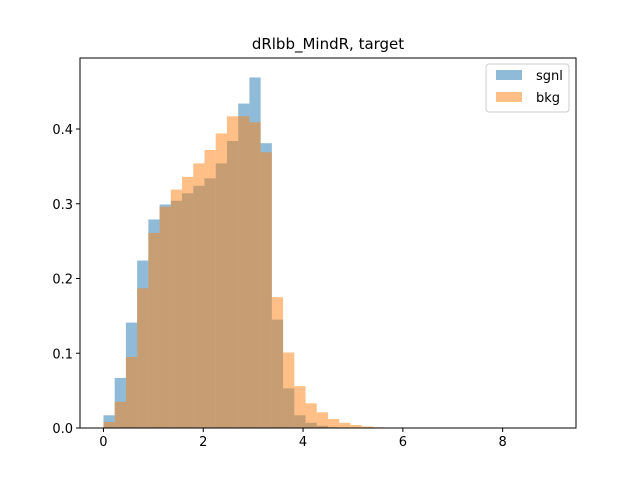  I want to click on y-tick-label-3: 0.3, so click(62, 205).